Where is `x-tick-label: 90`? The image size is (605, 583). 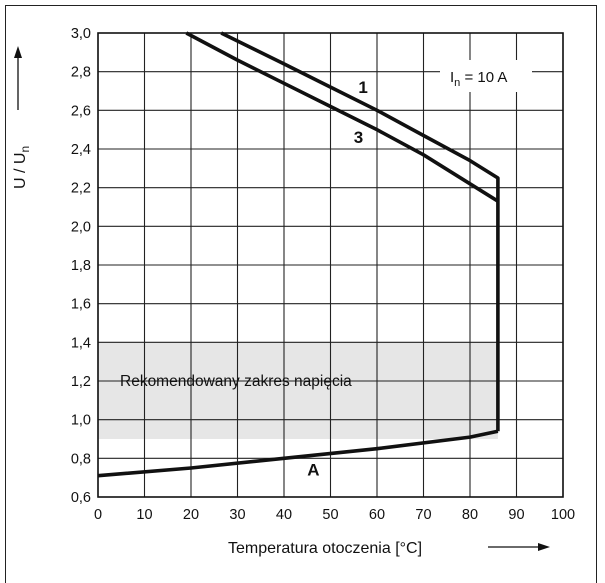
x-tick-label: 90 is located at coordinates (516, 515).